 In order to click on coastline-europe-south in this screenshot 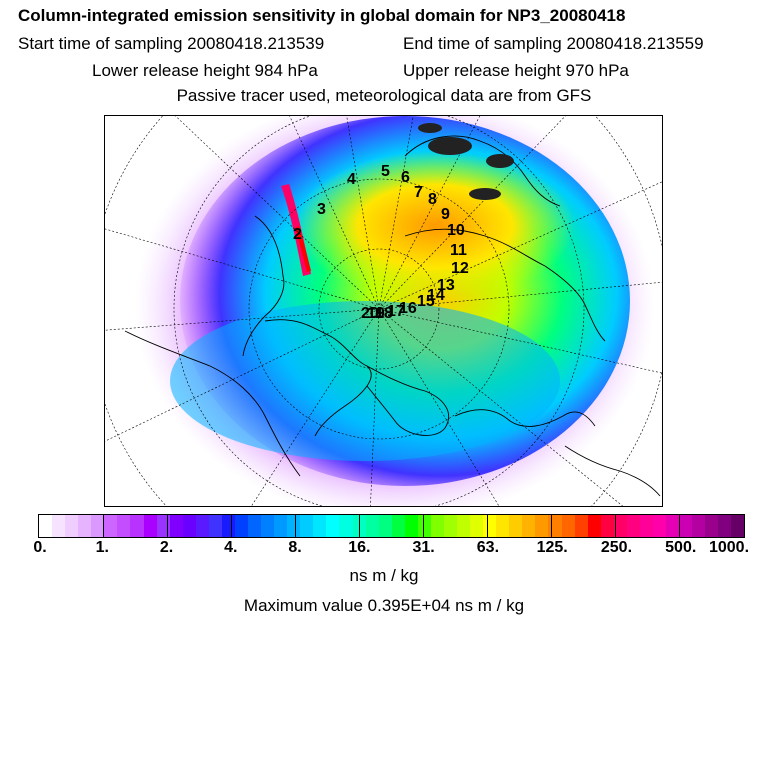, I will do `click(612, 471)`.